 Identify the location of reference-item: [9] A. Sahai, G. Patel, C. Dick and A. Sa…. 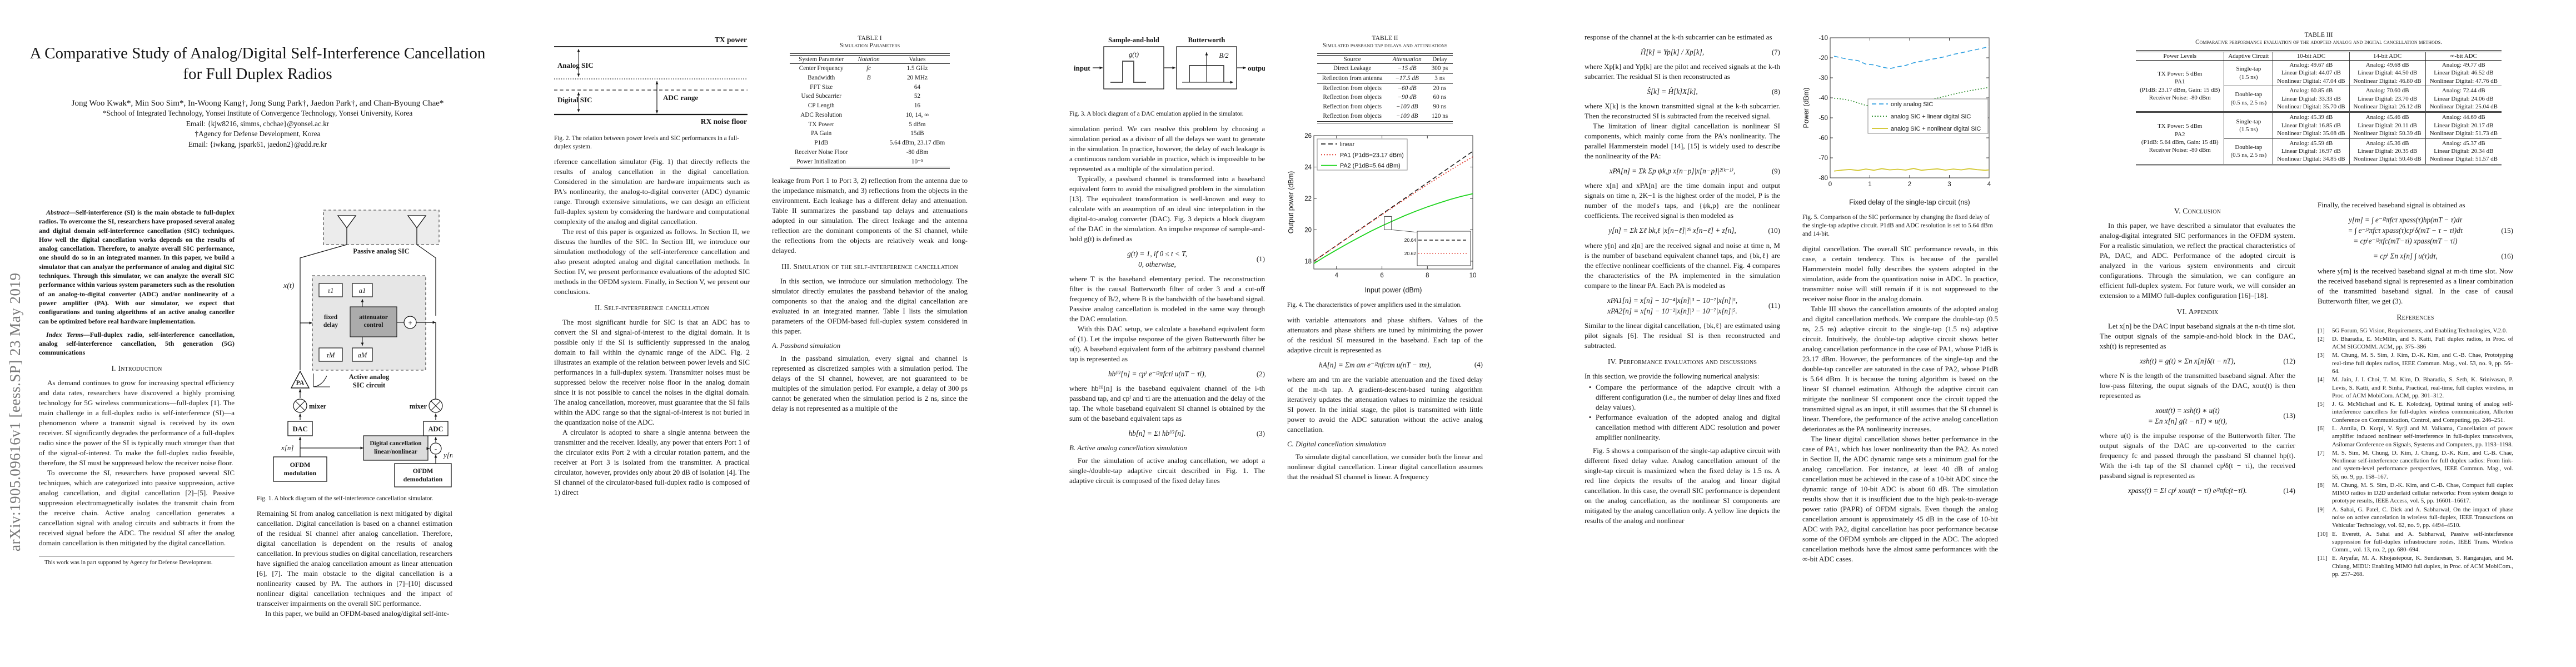
(2415, 518).